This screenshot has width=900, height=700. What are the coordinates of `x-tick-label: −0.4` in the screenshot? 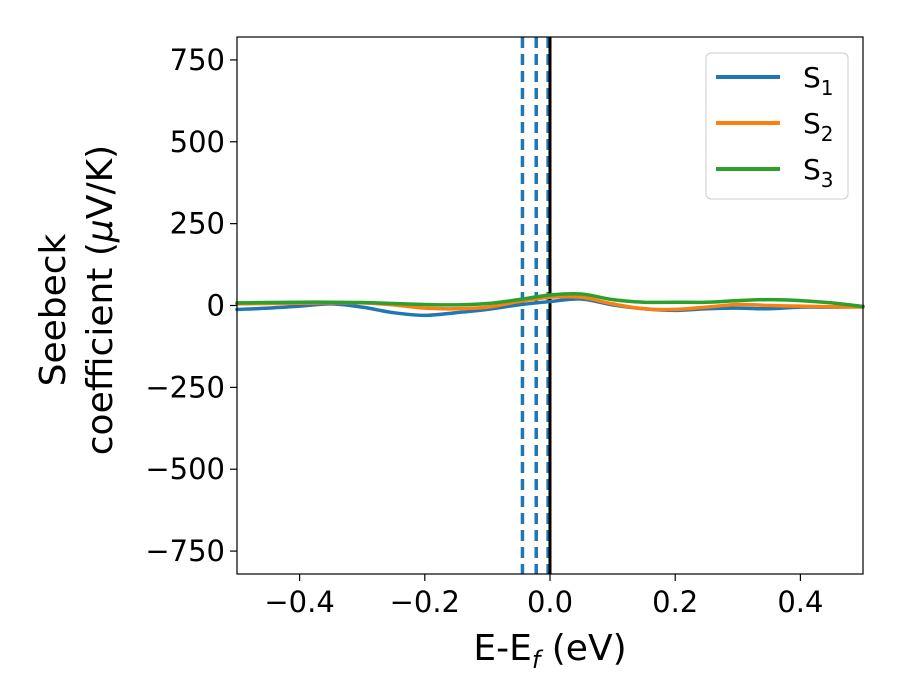 It's located at (299, 602).